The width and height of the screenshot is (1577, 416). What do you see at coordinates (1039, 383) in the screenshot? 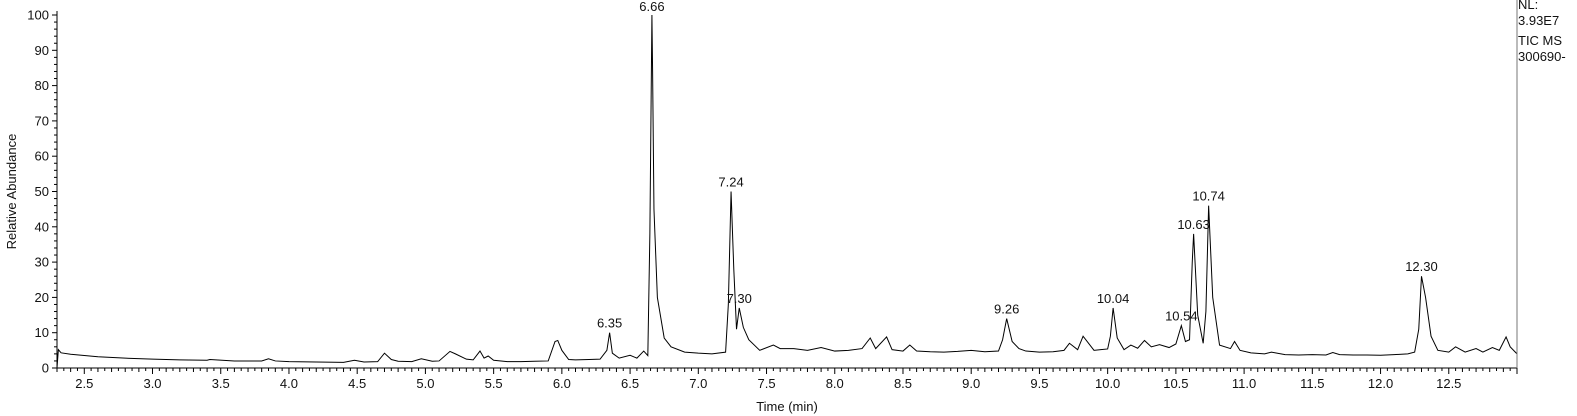
I see `x-tick-label: 9.5` at bounding box center [1039, 383].